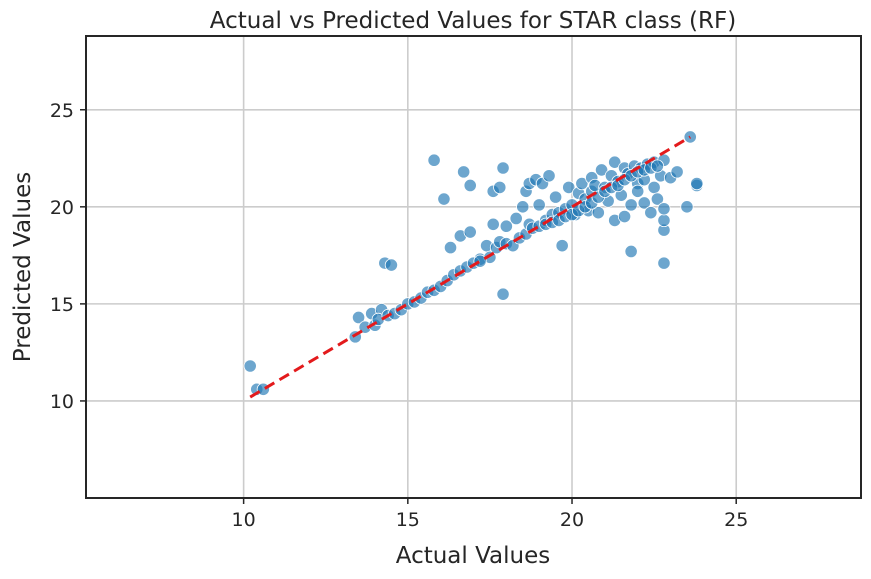 This screenshot has height=579, width=871. What do you see at coordinates (473, 556) in the screenshot?
I see `x-axis-label: Actual Values` at bounding box center [473, 556].